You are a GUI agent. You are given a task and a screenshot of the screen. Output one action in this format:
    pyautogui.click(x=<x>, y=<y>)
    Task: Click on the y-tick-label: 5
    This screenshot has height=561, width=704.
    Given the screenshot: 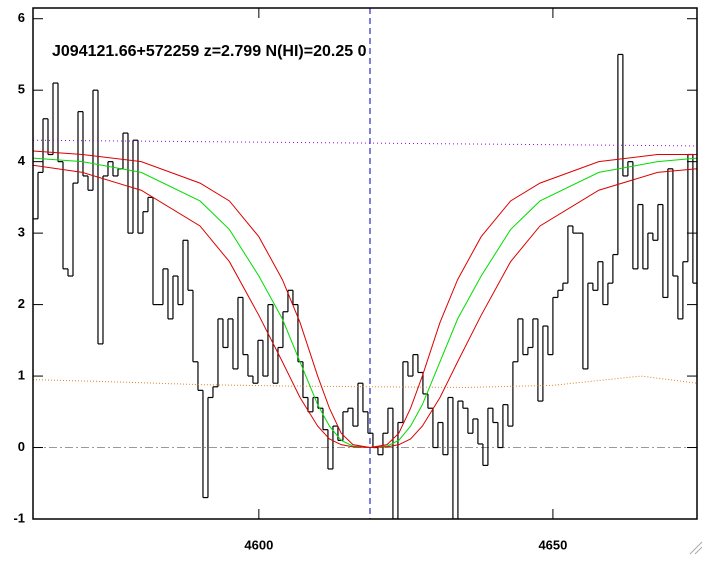 What is the action you would take?
    pyautogui.click(x=21, y=89)
    